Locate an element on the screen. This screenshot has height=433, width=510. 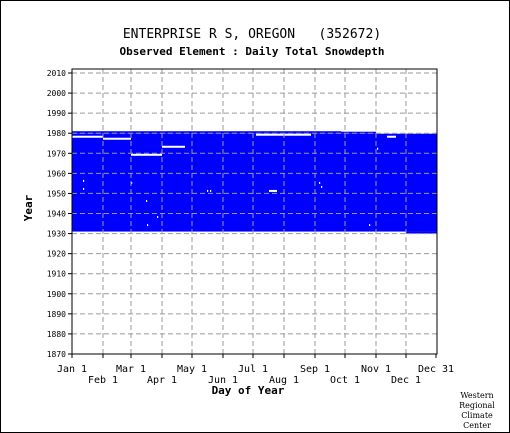
x-tick-label-4: Sep 1 is located at coordinates (315, 369).